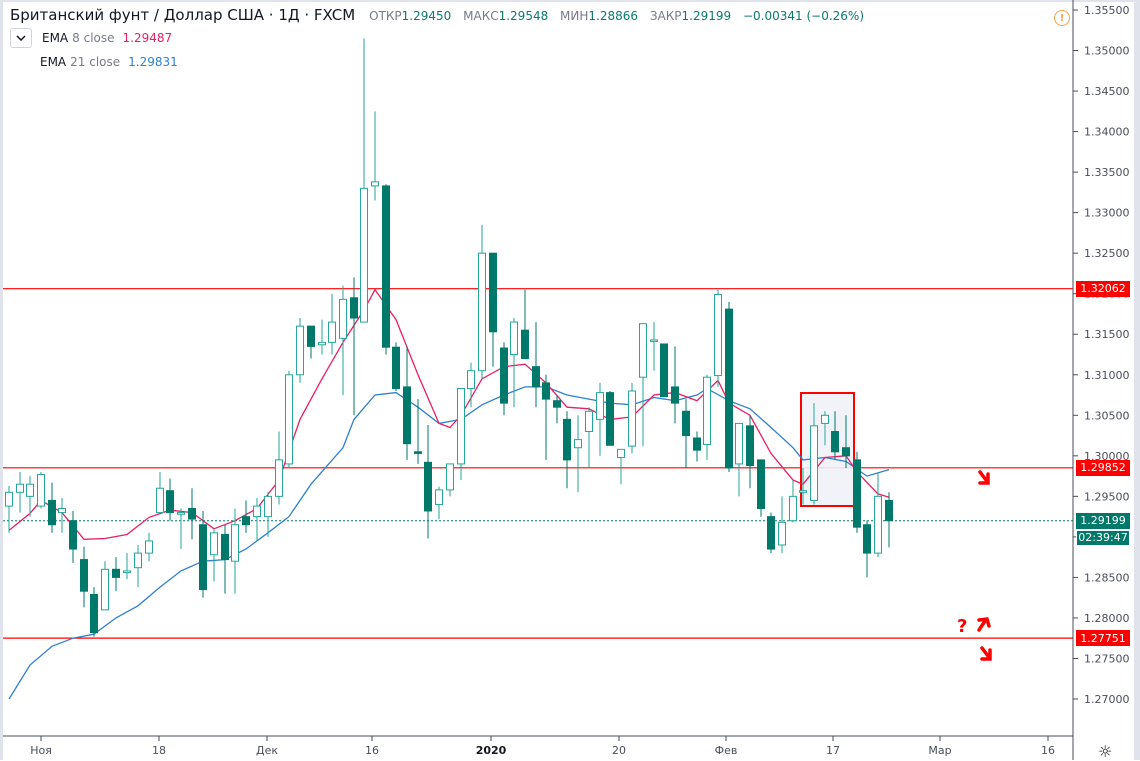 The height and width of the screenshot is (761, 1140). I want to click on time-tick-label: Дек, so click(267, 750).